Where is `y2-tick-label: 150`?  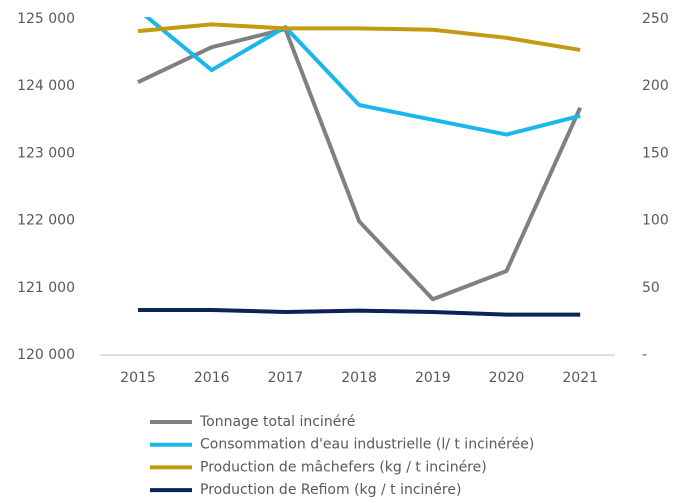 y2-tick-label: 150 is located at coordinates (655, 153).